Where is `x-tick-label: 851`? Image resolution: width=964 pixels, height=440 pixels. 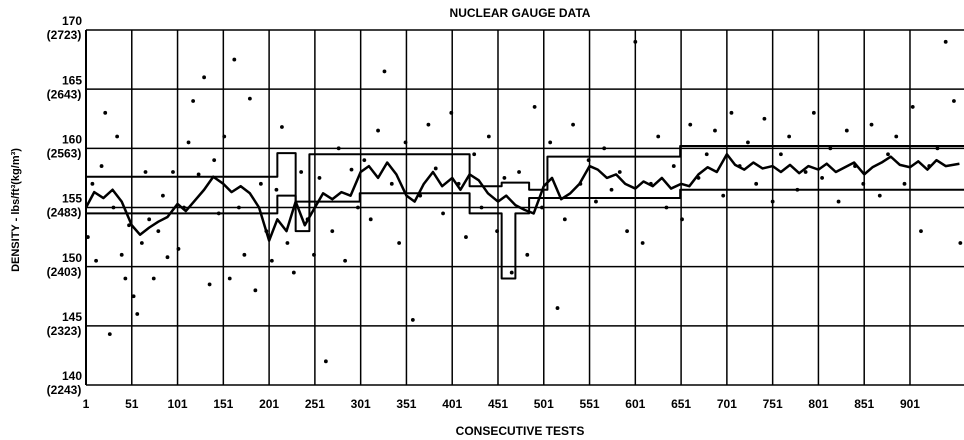 x-tick-label: 851 is located at coordinates (864, 404).